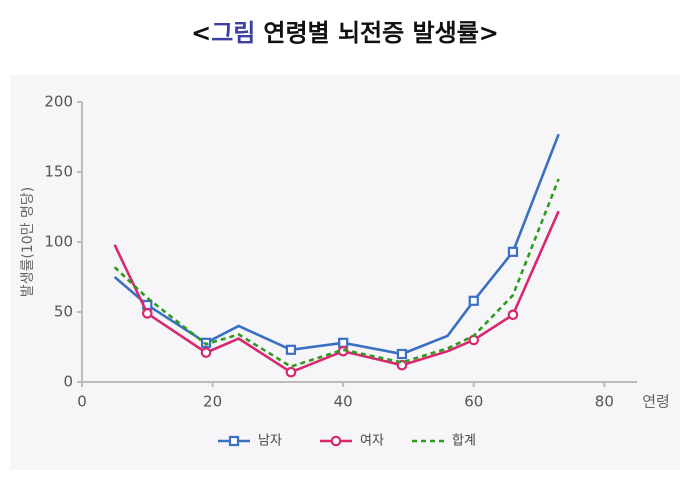 The width and height of the screenshot is (690, 479). I want to click on y-tick-label: 100, so click(58, 242).